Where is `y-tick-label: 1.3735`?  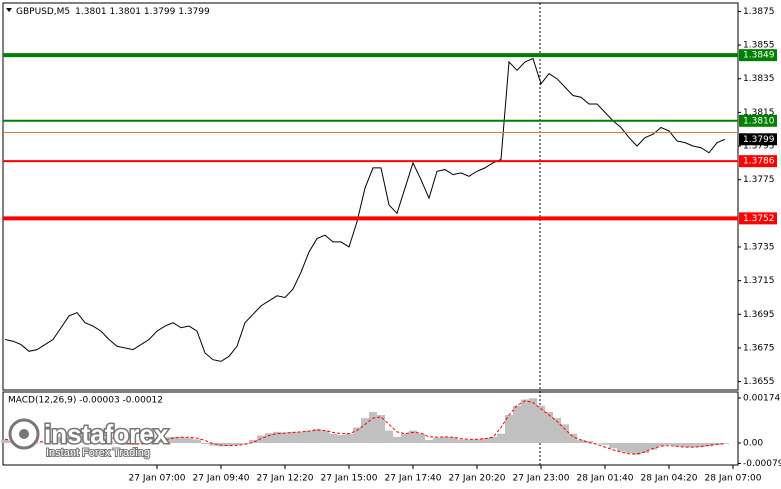 y-tick-label: 1.3735 is located at coordinates (759, 247).